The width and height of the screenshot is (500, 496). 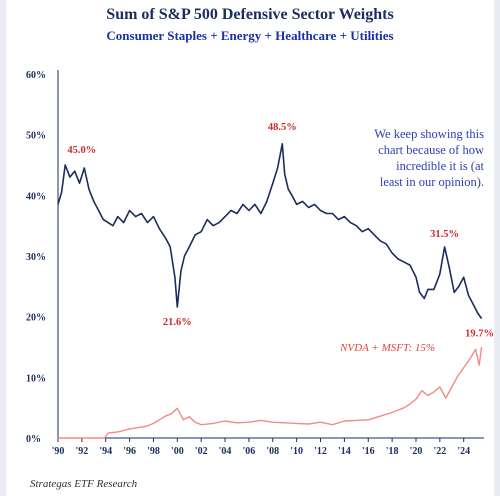 I want to click on y-tick-label: 30%, so click(x=36, y=257).